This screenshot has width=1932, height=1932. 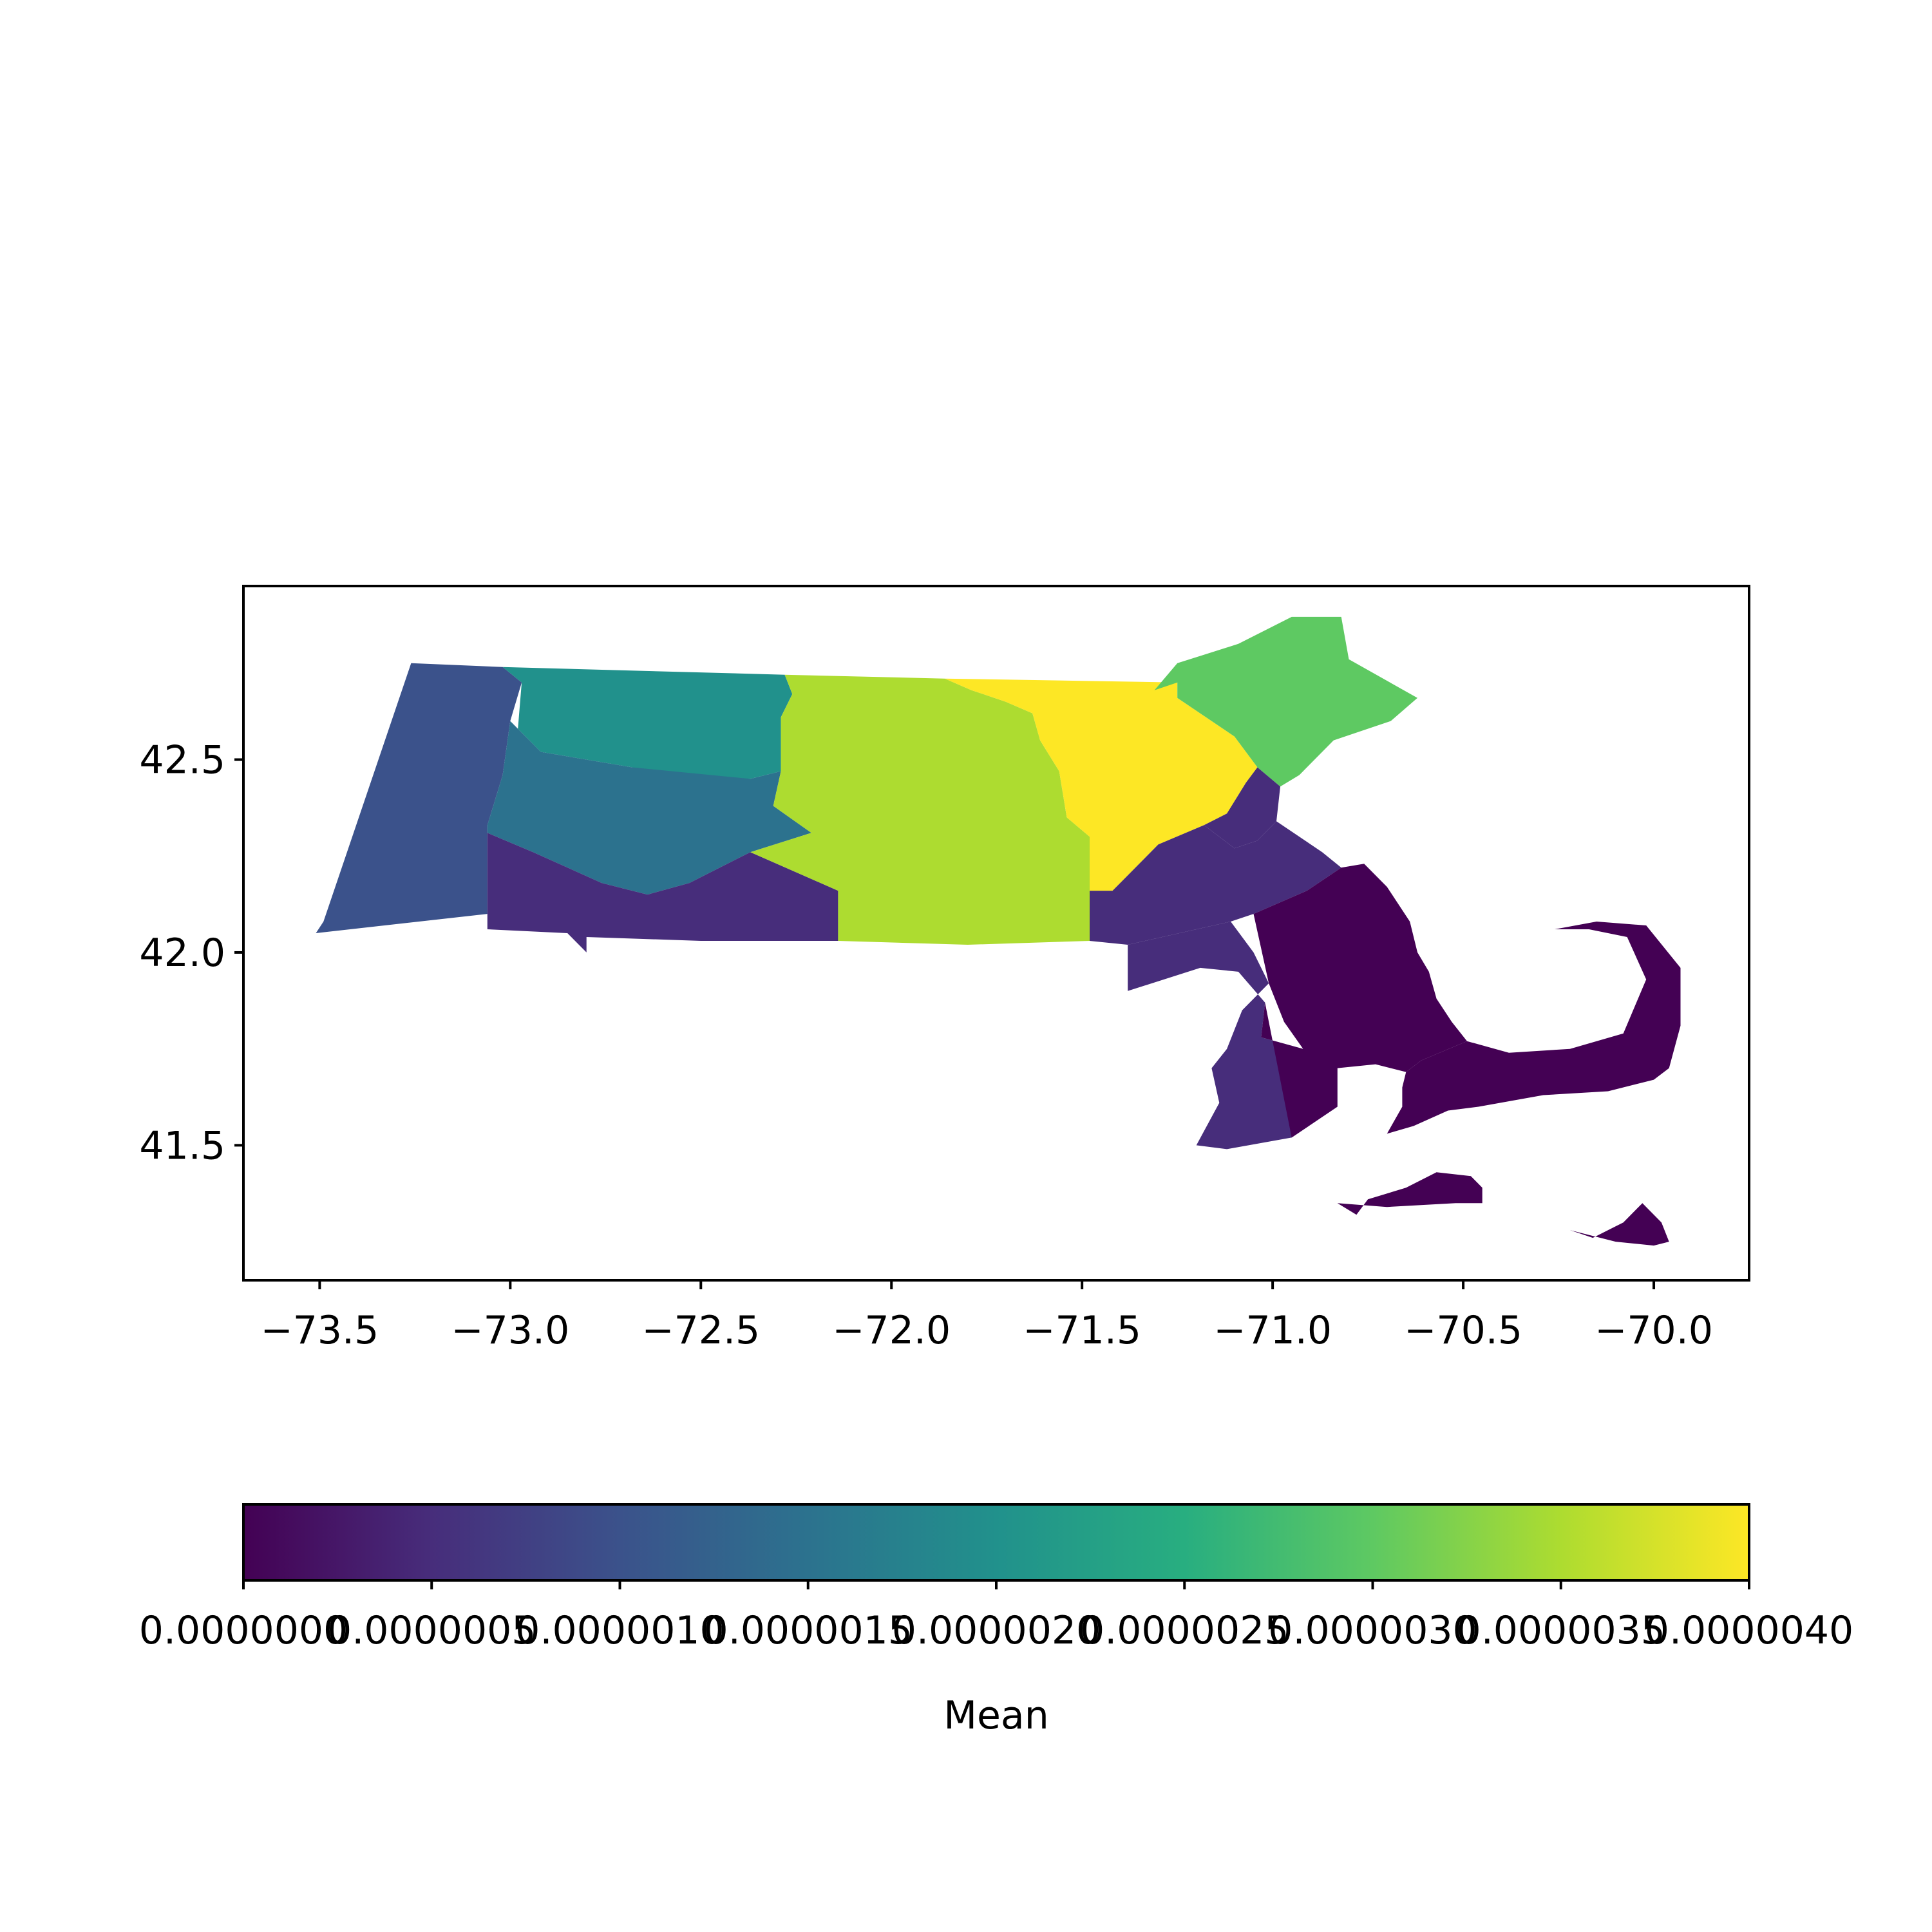 What do you see at coordinates (920, 810) in the screenshot?
I see `region-worcester` at bounding box center [920, 810].